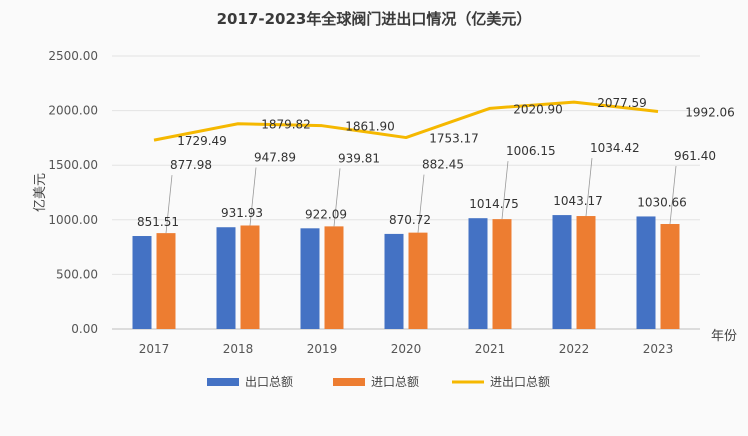  I want to click on y-tick-label: 1000.00, so click(73, 220).